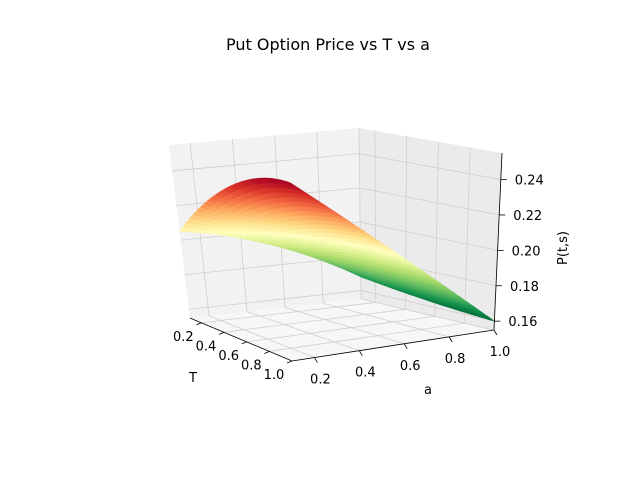 The width and height of the screenshot is (640, 480). What do you see at coordinates (228, 356) in the screenshot?
I see `t-tick-label: 0.6` at bounding box center [228, 356].